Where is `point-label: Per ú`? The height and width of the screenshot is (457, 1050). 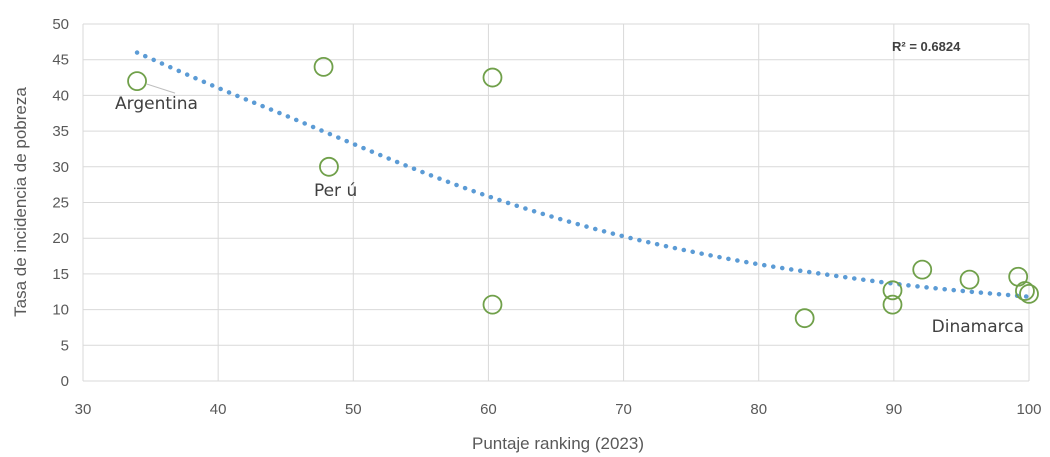 point-label: Per ú is located at coordinates (335, 191).